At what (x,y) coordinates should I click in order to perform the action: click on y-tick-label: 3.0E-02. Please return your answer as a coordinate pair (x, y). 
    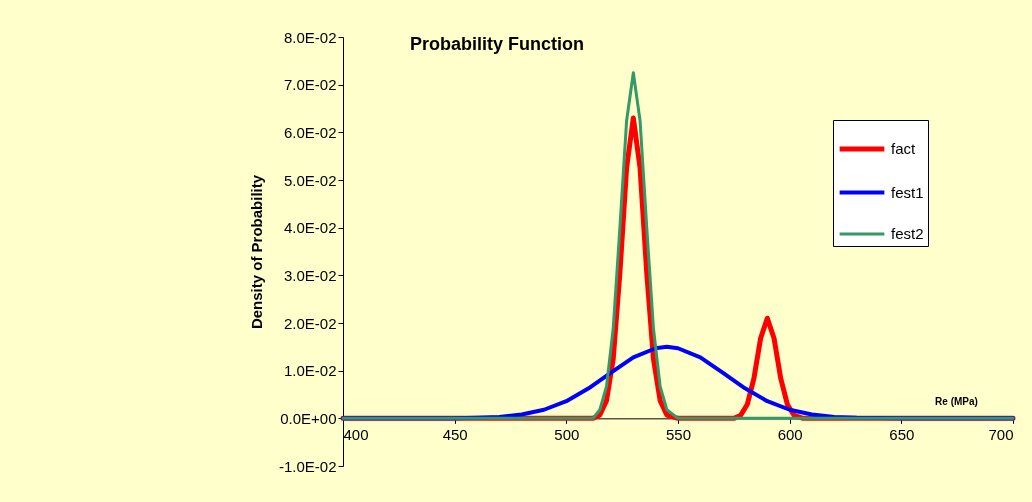
    Looking at the image, I should click on (310, 275).